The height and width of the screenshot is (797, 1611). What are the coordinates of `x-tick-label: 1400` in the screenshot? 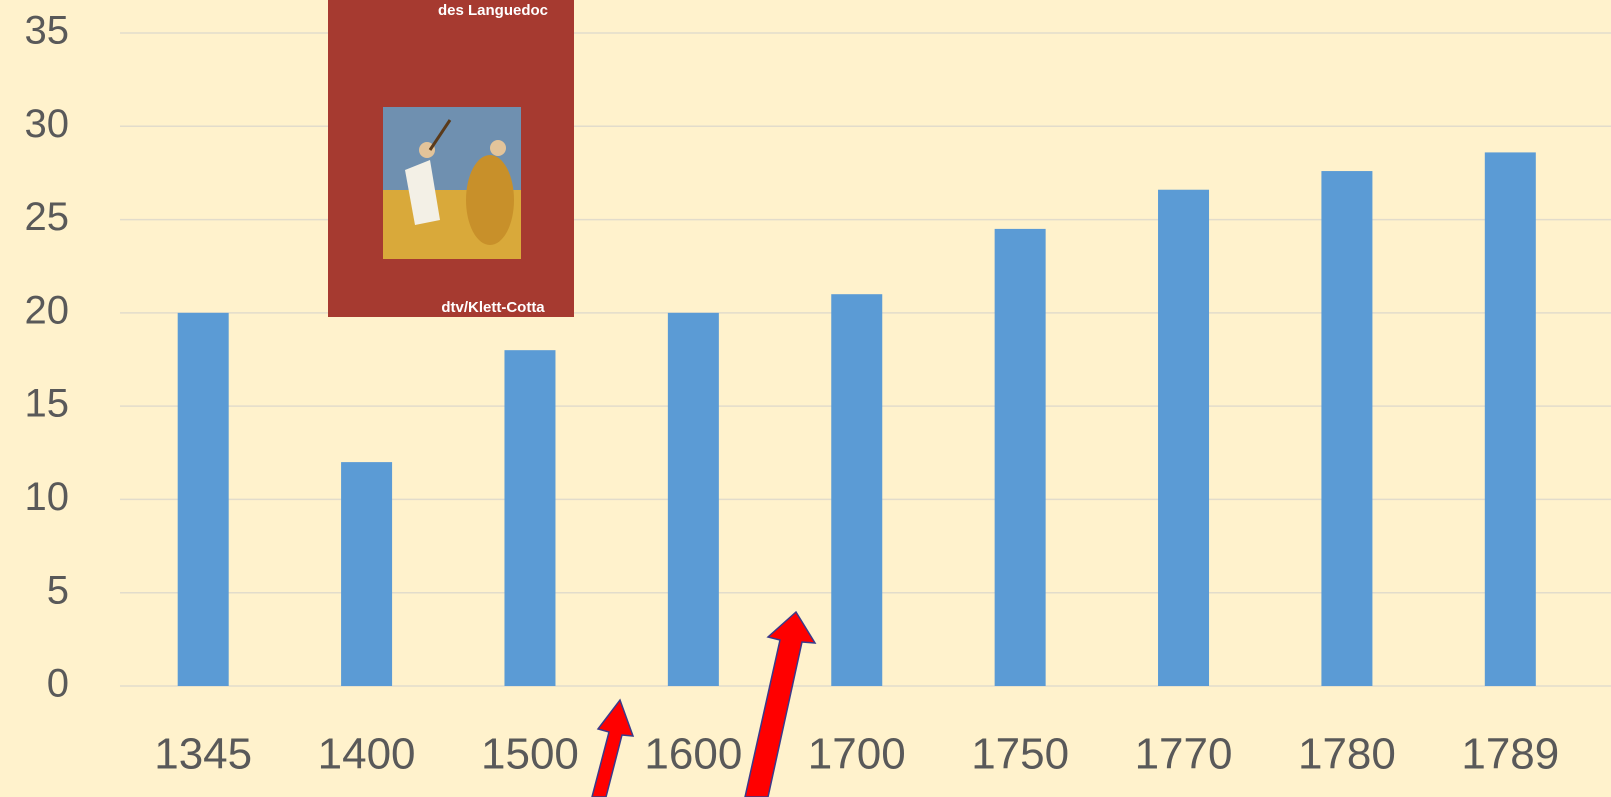 It's located at (367, 754).